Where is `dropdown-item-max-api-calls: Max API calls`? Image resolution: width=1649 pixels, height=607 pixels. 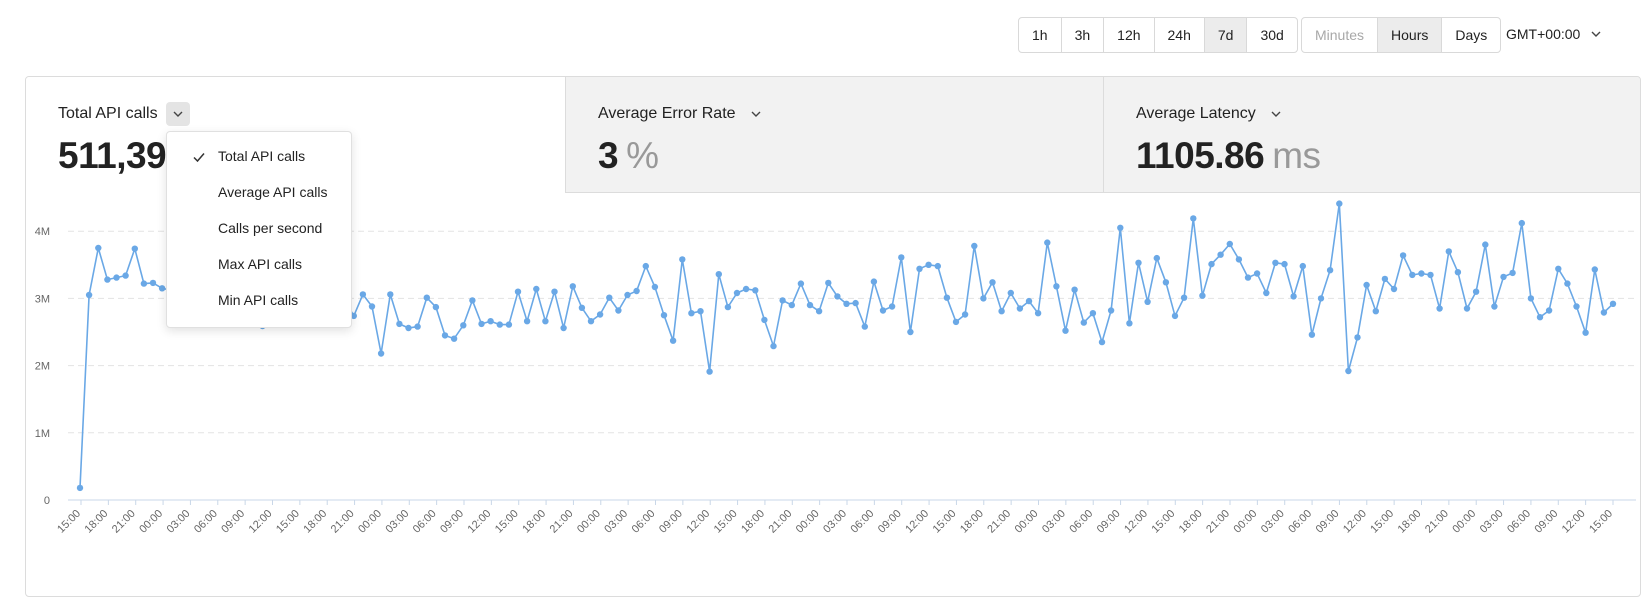 dropdown-item-max-api-calls: Max API calls is located at coordinates (259, 264).